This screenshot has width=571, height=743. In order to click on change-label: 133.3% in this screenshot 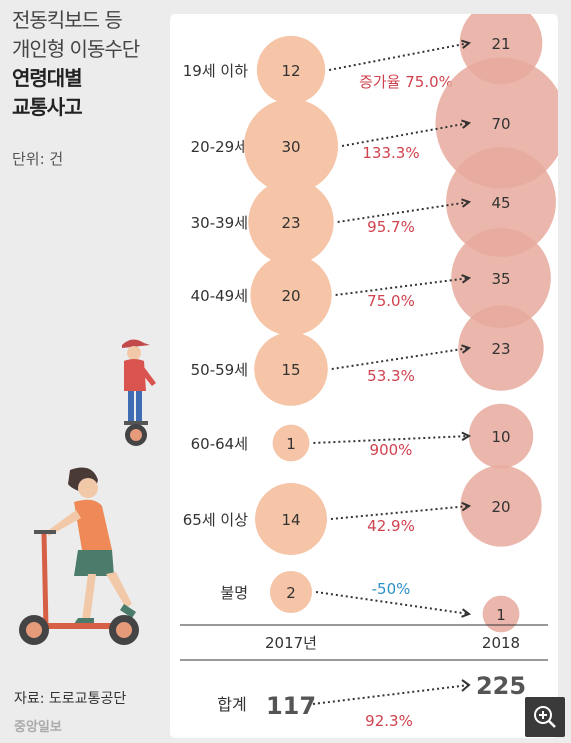, I will do `click(390, 153)`.